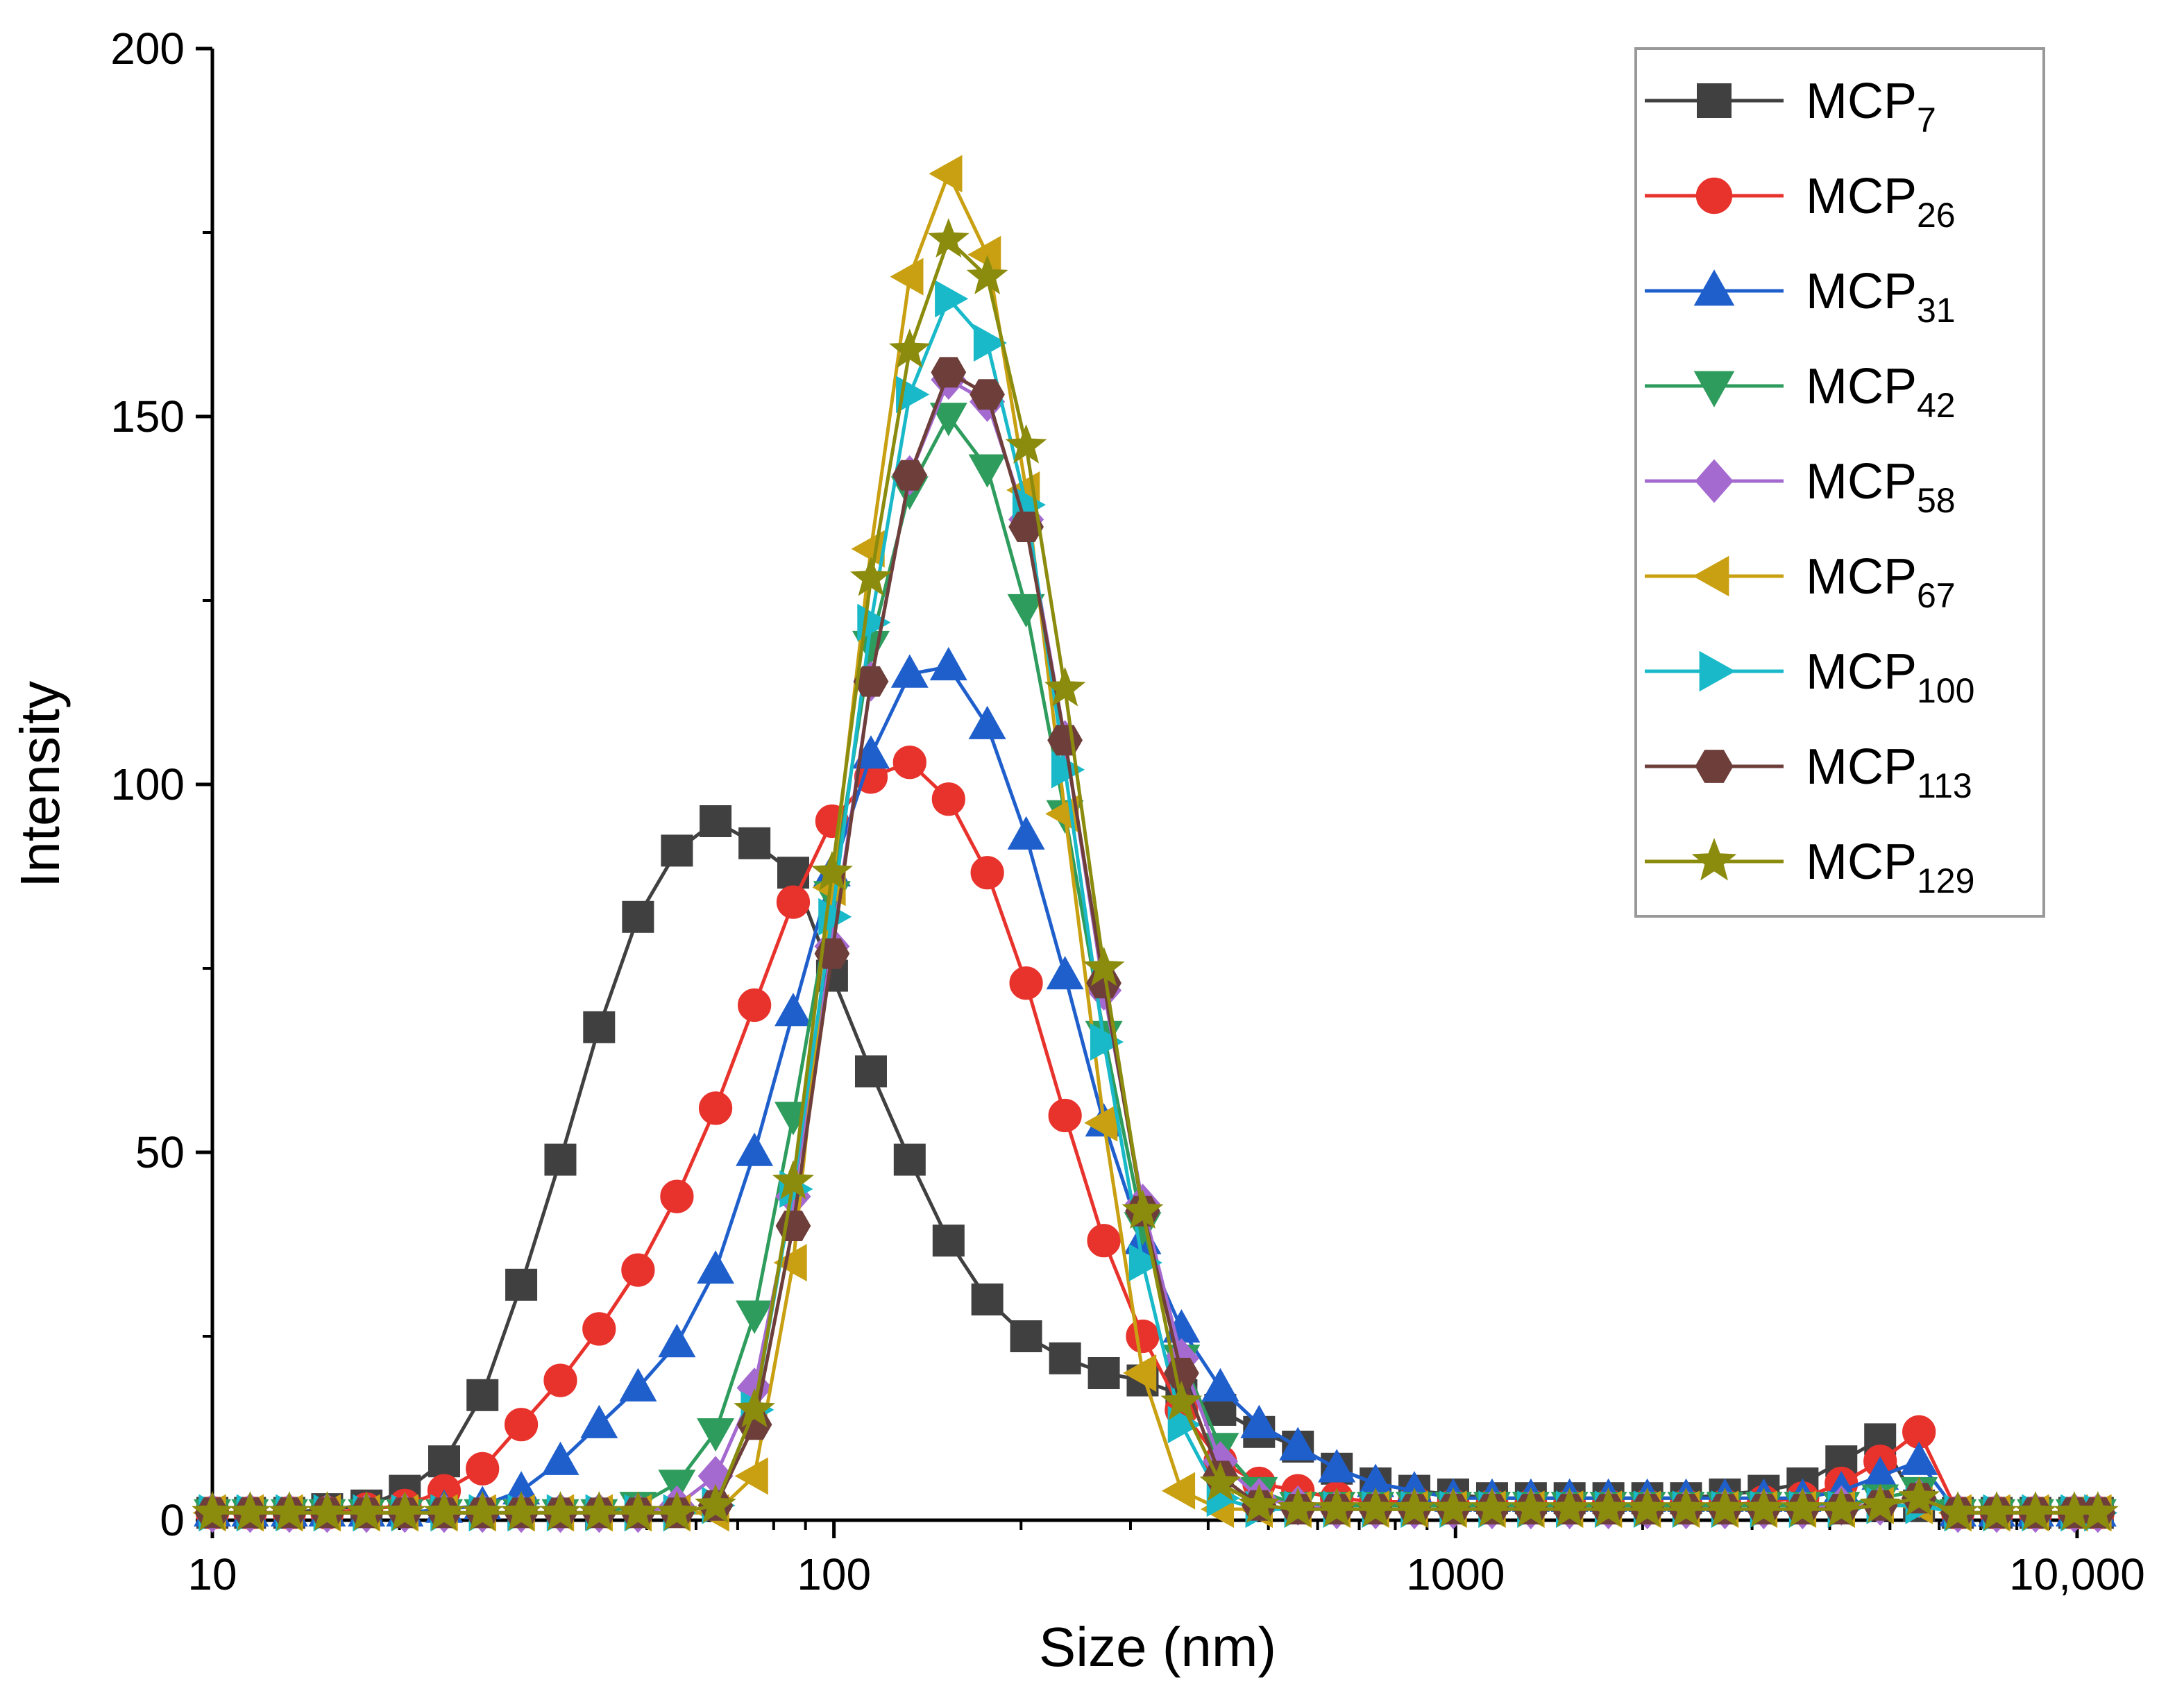  What do you see at coordinates (1936, 406) in the screenshot?
I see `legend-label-subscript: 42` at bounding box center [1936, 406].